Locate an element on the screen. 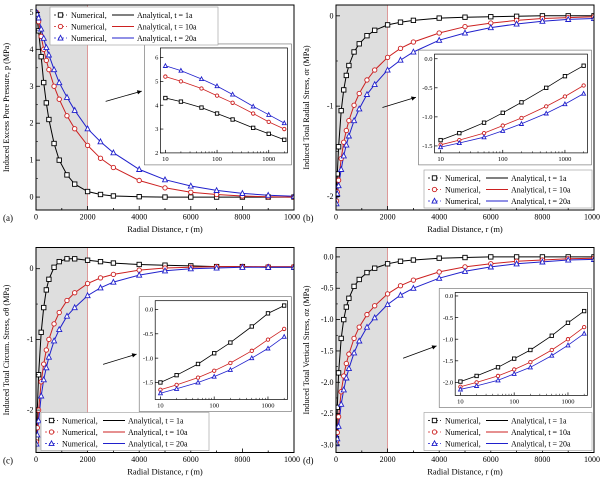 This screenshot has width=600, height=485. y-axis-label: Induced Total Vertical Stress, σz (MPa) is located at coordinates (306, 349).